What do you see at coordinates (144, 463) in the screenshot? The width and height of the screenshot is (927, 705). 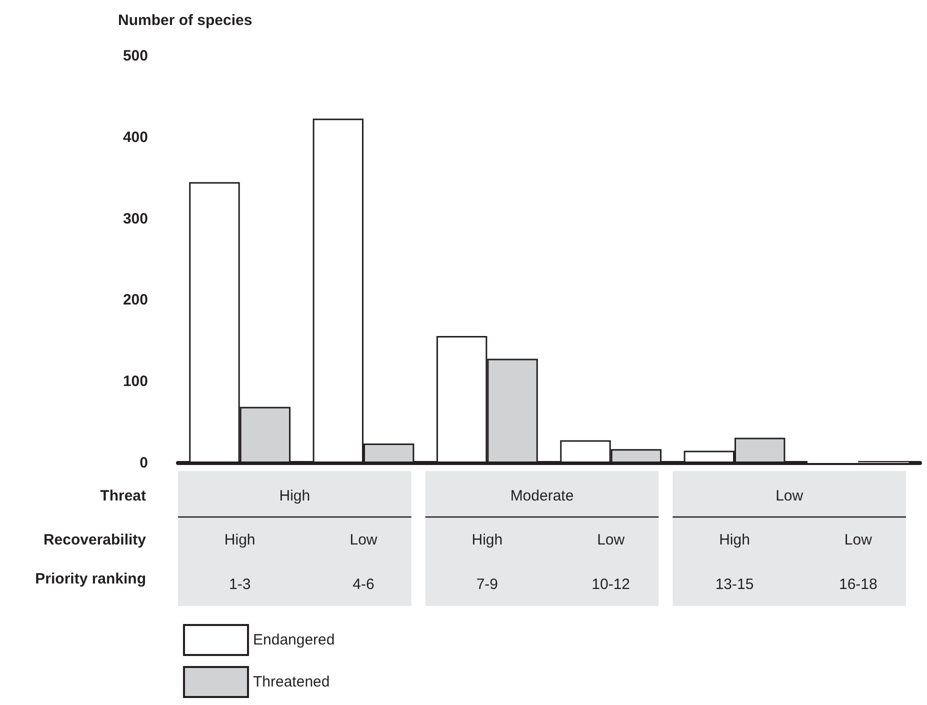 I see `y-tick-label: 0` at bounding box center [144, 463].